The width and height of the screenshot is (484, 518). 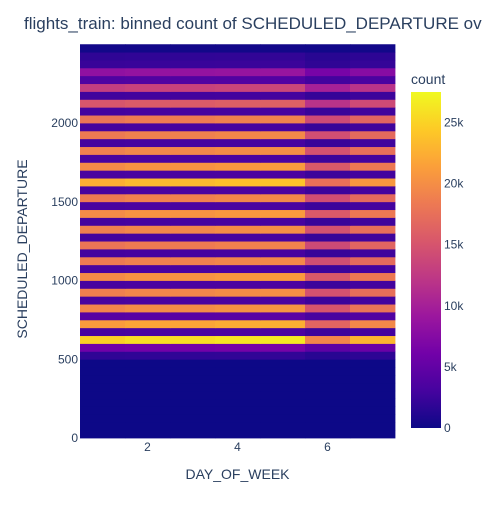 What do you see at coordinates (451, 367) in the screenshot?
I see `colorbar-tick-label: 5k` at bounding box center [451, 367].